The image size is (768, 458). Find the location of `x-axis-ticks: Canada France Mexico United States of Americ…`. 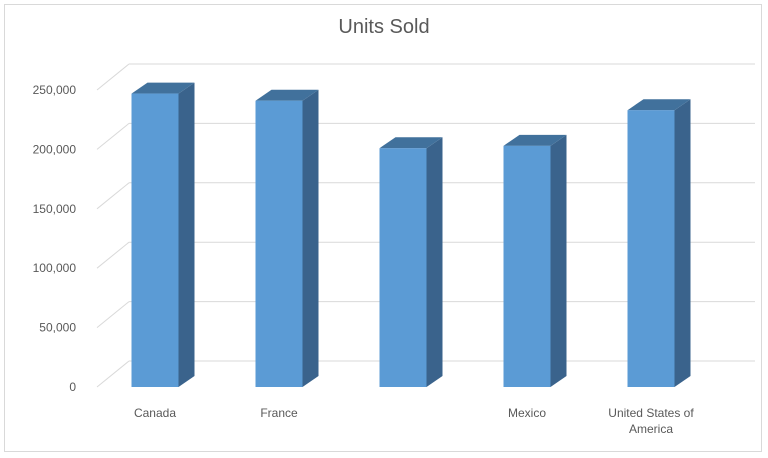

x-axis-ticks: Canada France Mexico United States of Americ… is located at coordinates (414, 421).